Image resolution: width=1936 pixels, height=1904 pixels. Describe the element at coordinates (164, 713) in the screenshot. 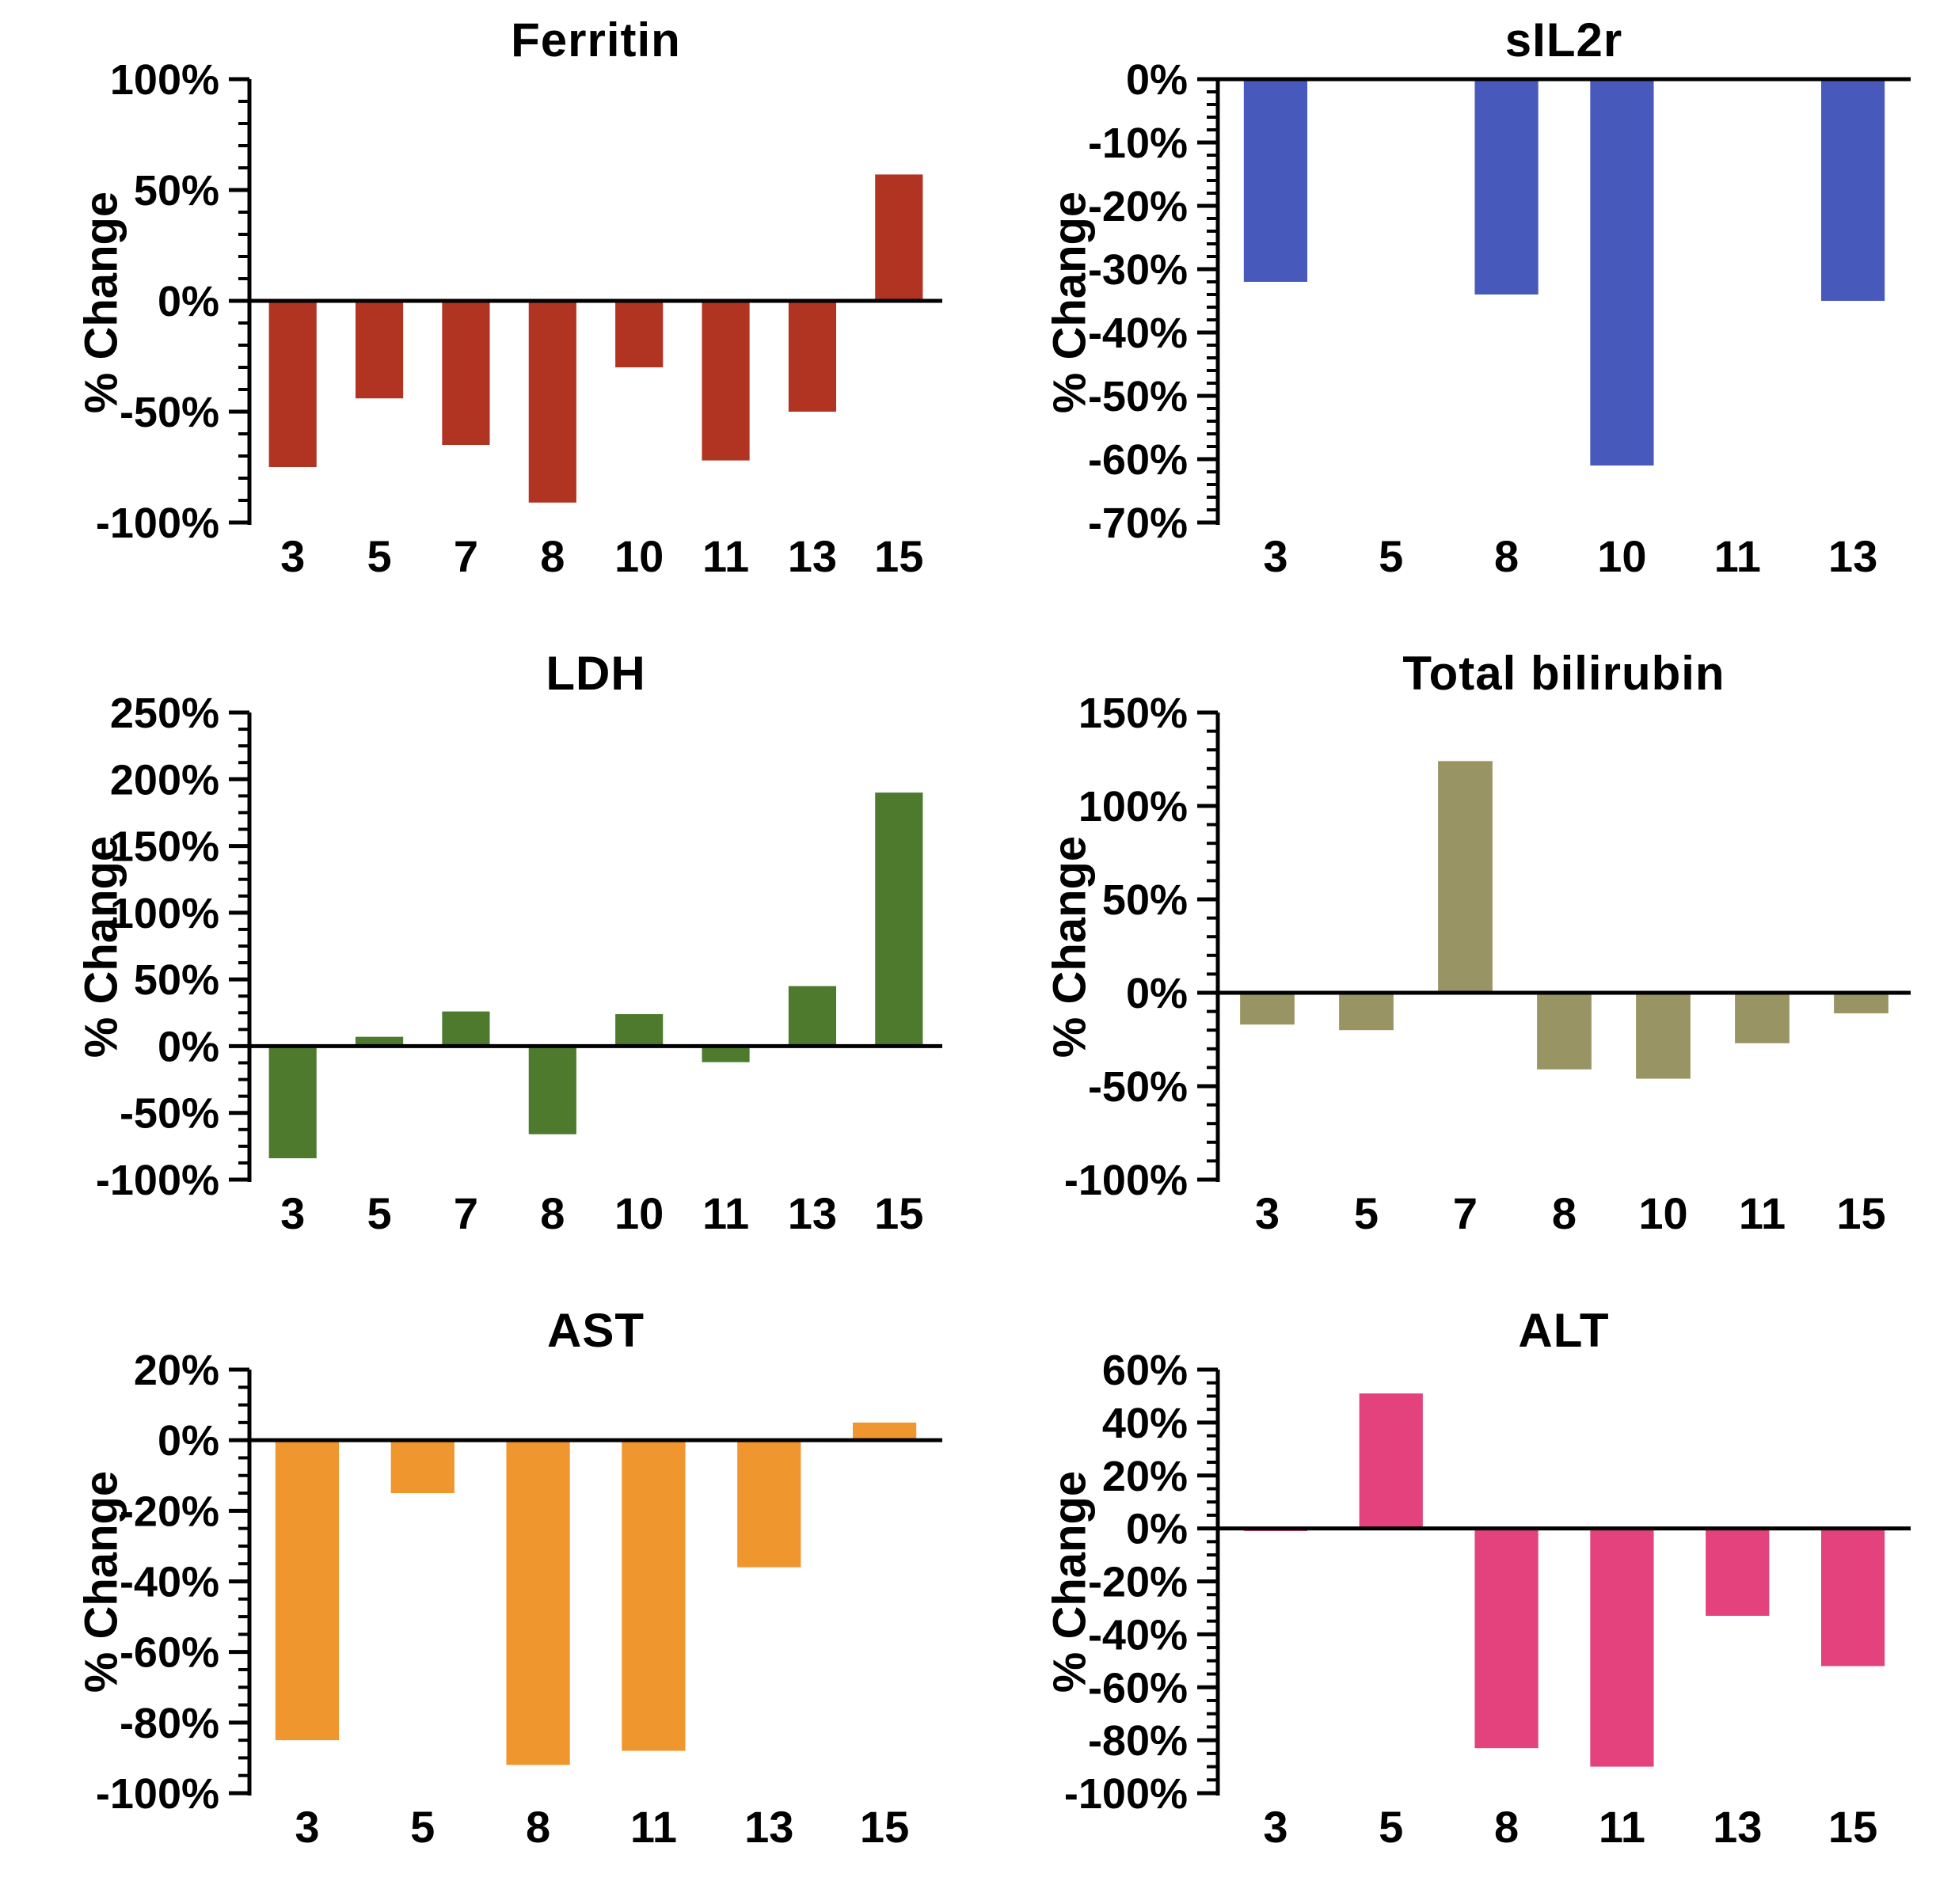

I see `y-tick-label: 250%` at that location.